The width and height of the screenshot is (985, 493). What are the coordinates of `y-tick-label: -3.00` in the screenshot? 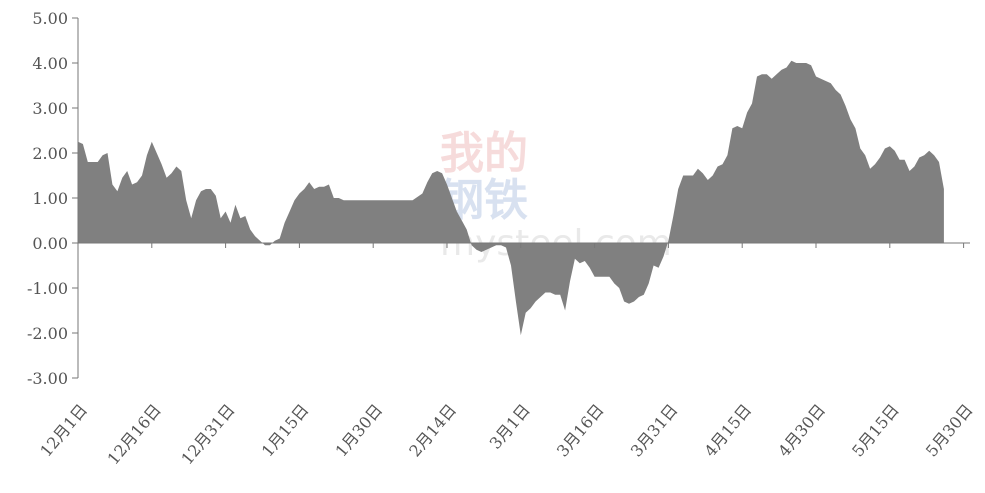 It's located at (47, 378).